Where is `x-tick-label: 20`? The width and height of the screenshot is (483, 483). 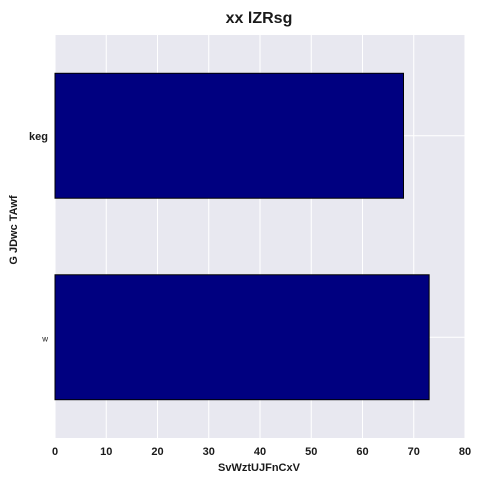 x-tick-label: 20 is located at coordinates (157, 452).